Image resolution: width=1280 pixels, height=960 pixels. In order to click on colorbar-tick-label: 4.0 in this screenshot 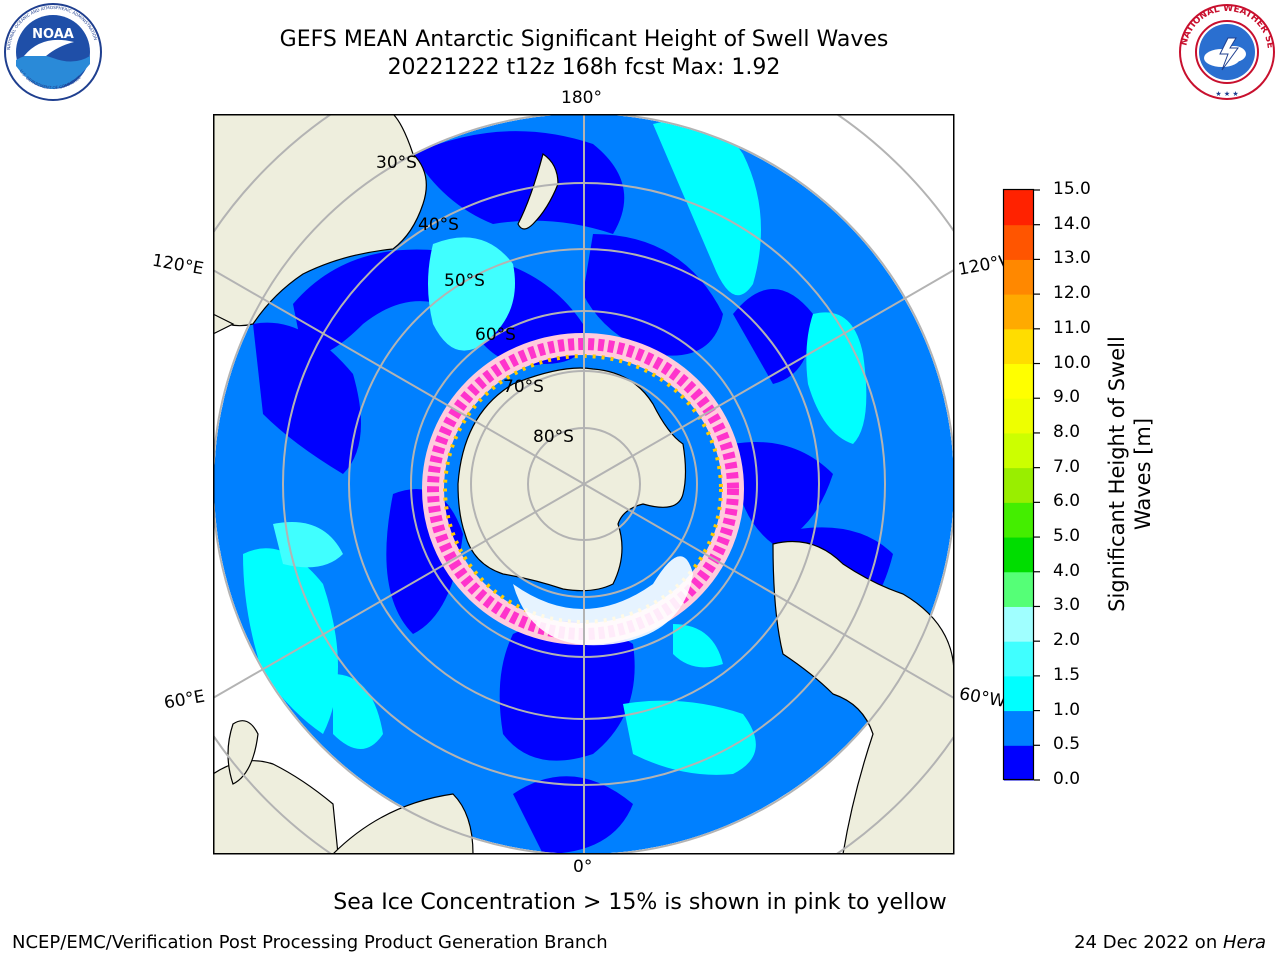, I will do `click(1067, 570)`.